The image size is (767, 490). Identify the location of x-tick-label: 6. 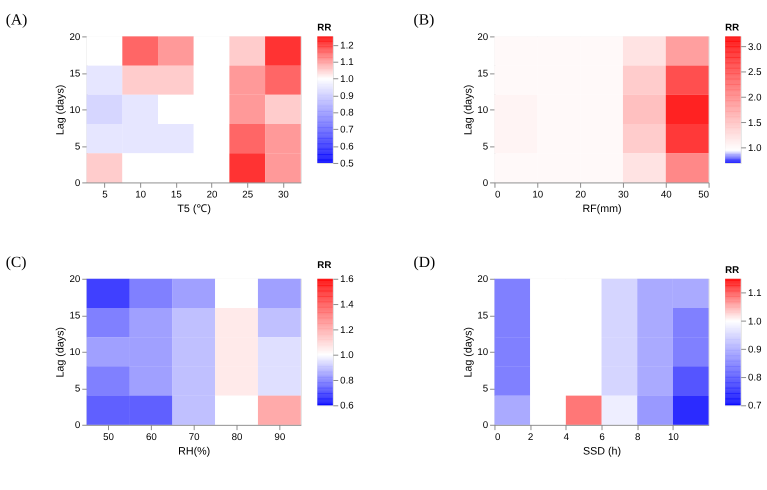
(602, 437).